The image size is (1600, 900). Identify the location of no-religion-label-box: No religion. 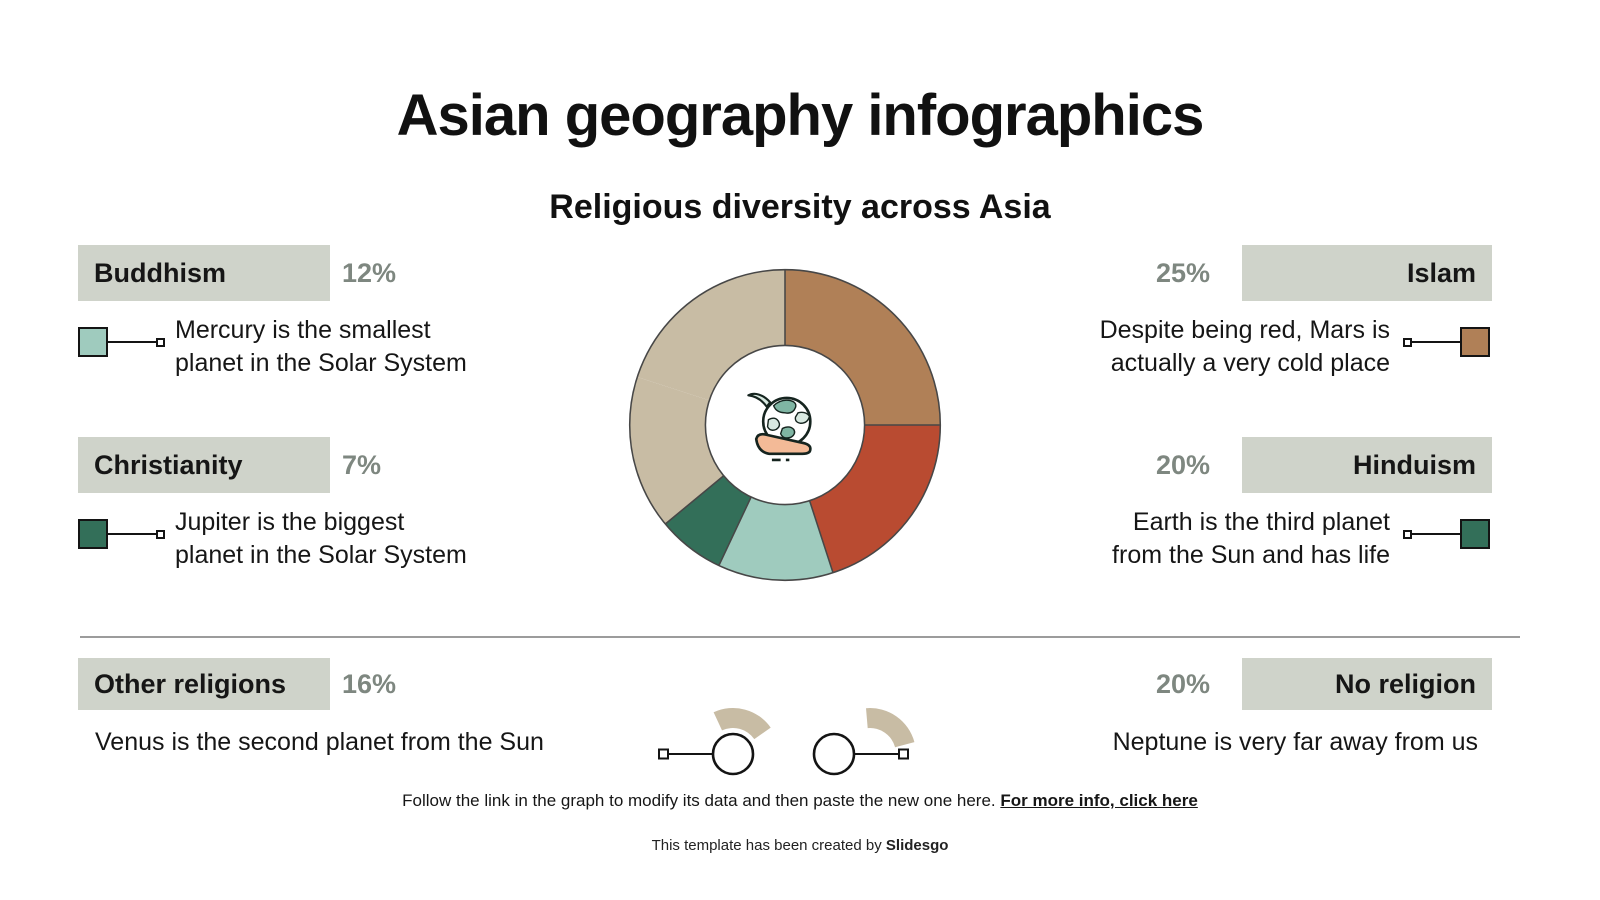
(1367, 684).